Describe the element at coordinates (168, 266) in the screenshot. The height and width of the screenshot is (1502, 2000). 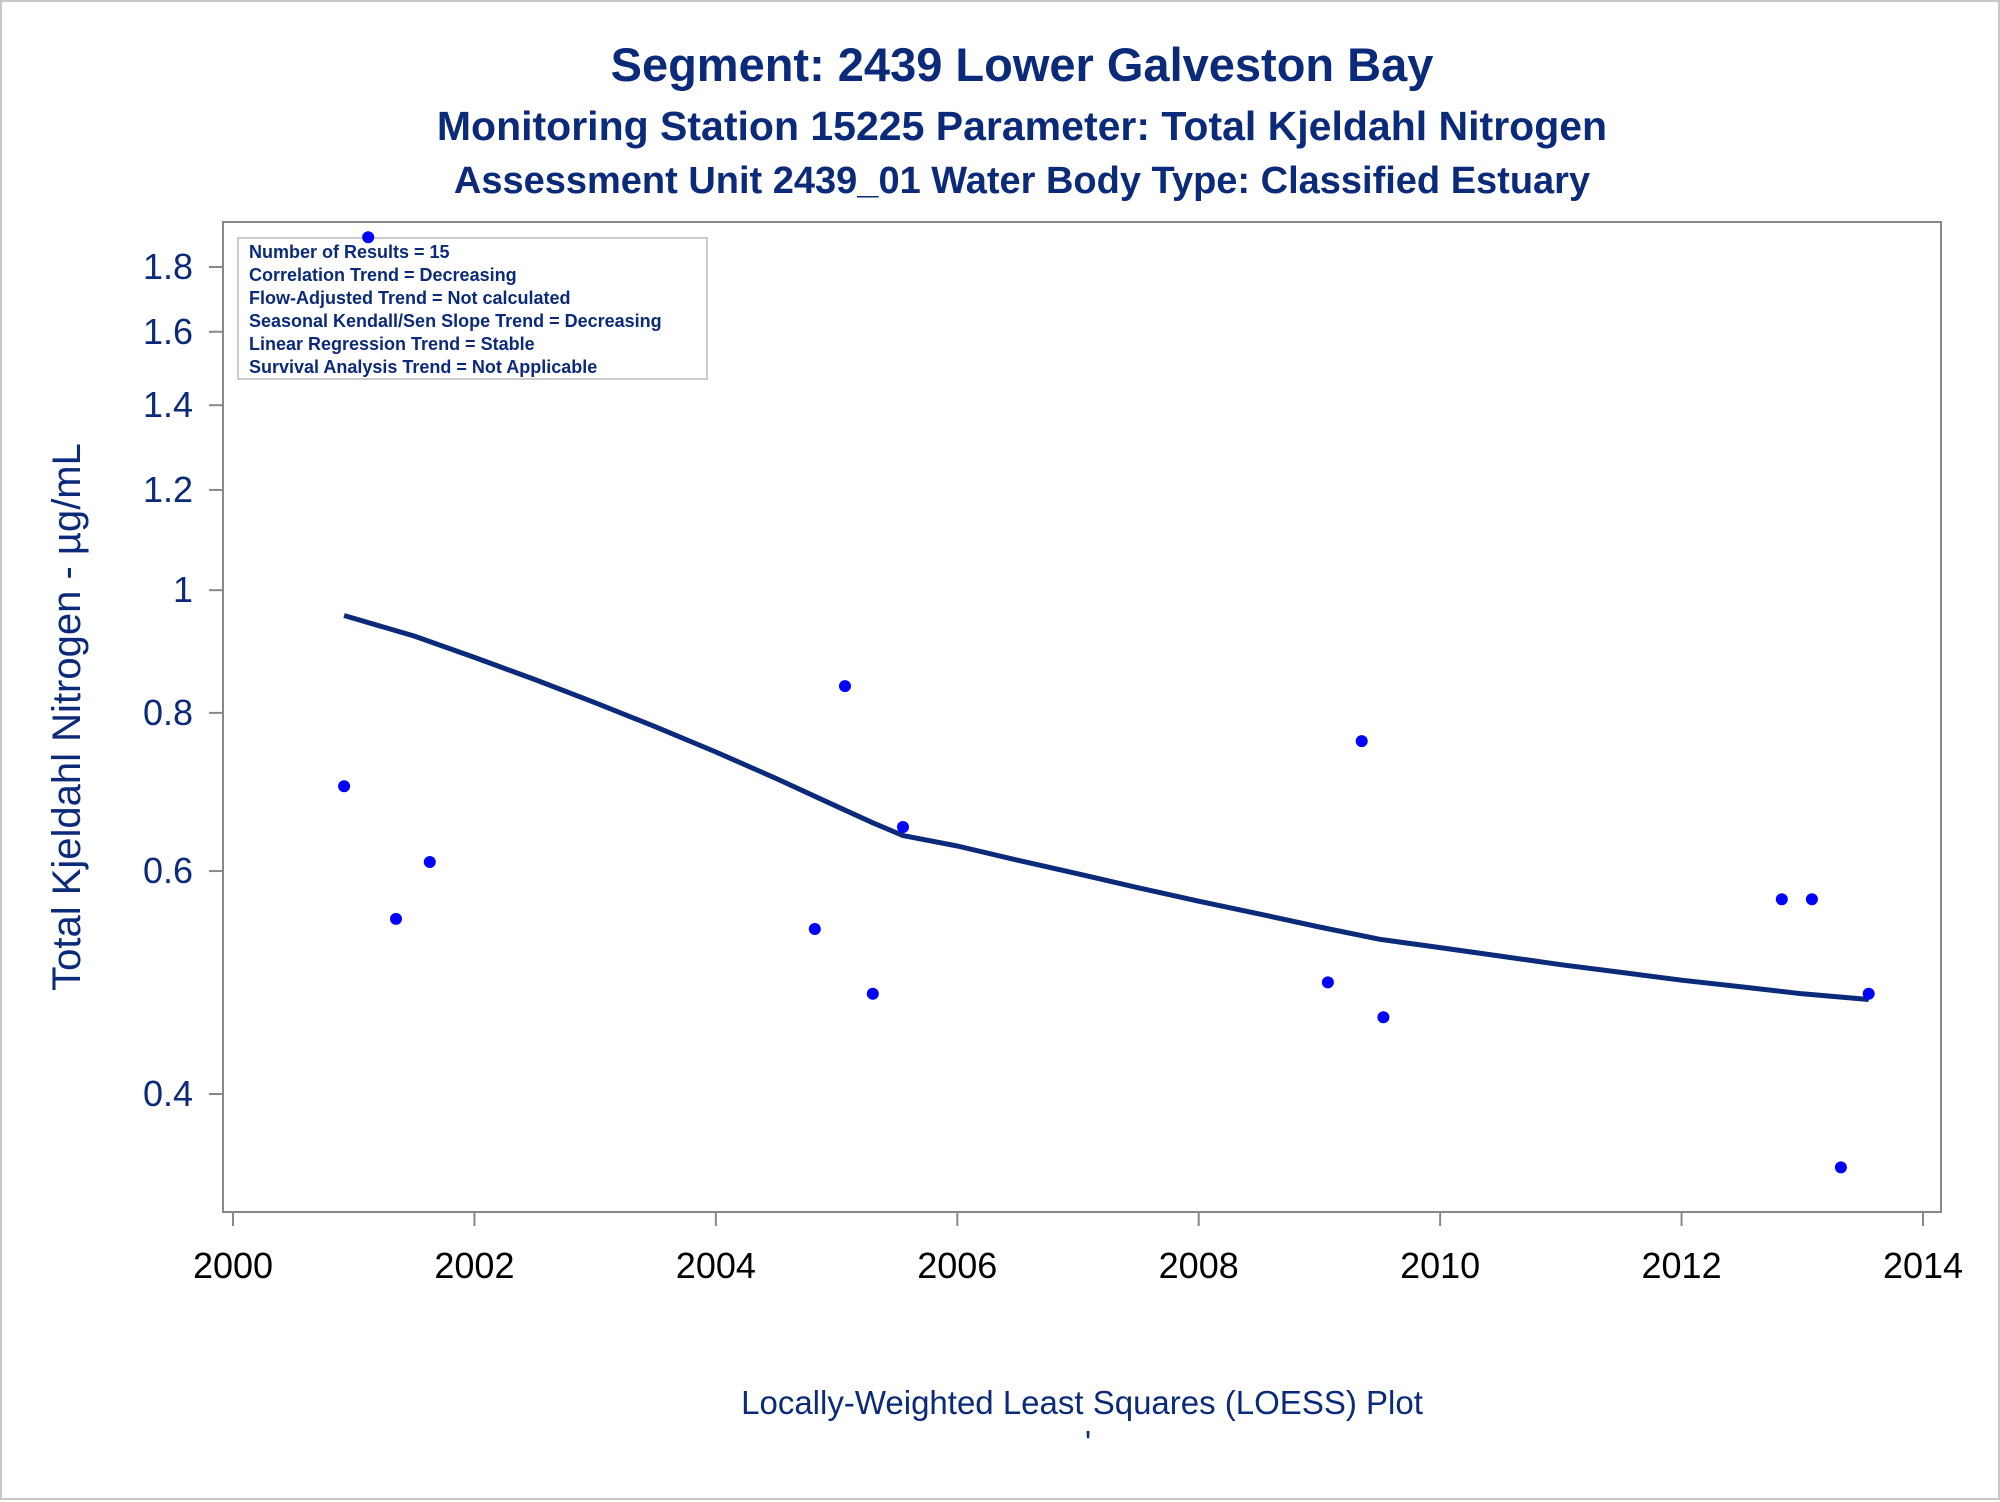
I see `y-tick-label: 1.8` at that location.